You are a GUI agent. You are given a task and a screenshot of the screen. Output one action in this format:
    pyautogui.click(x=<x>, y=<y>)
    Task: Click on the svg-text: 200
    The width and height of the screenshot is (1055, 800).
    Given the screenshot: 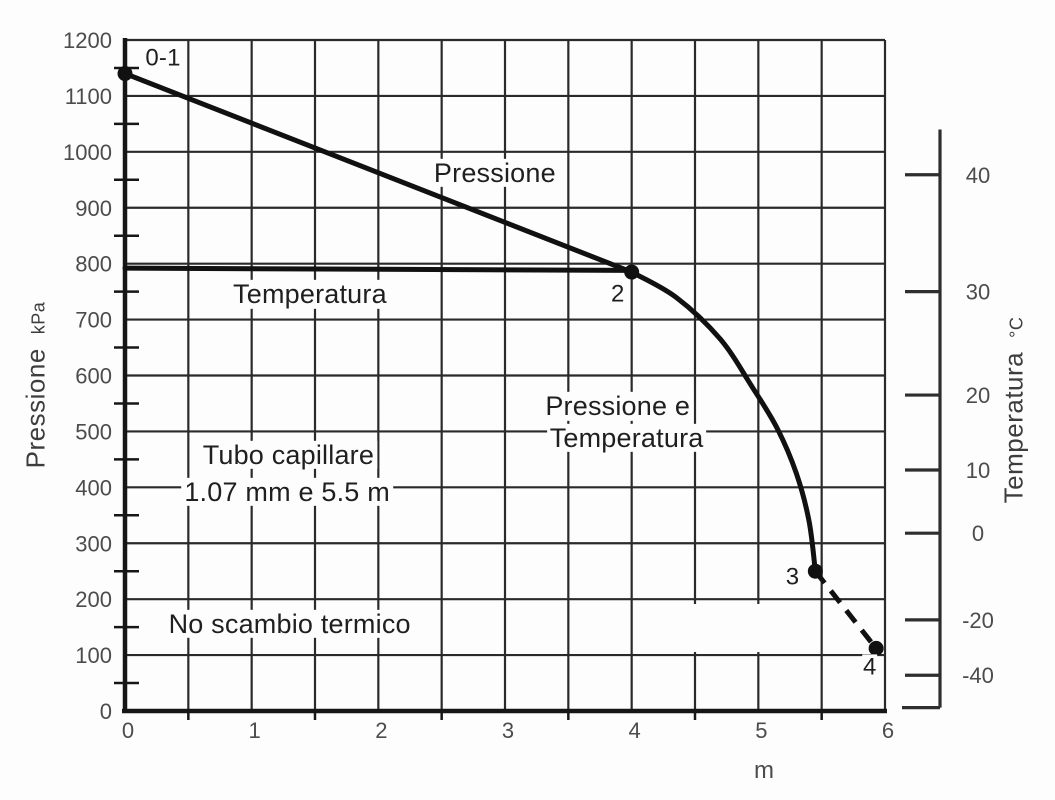 What is the action you would take?
    pyautogui.click(x=93, y=599)
    